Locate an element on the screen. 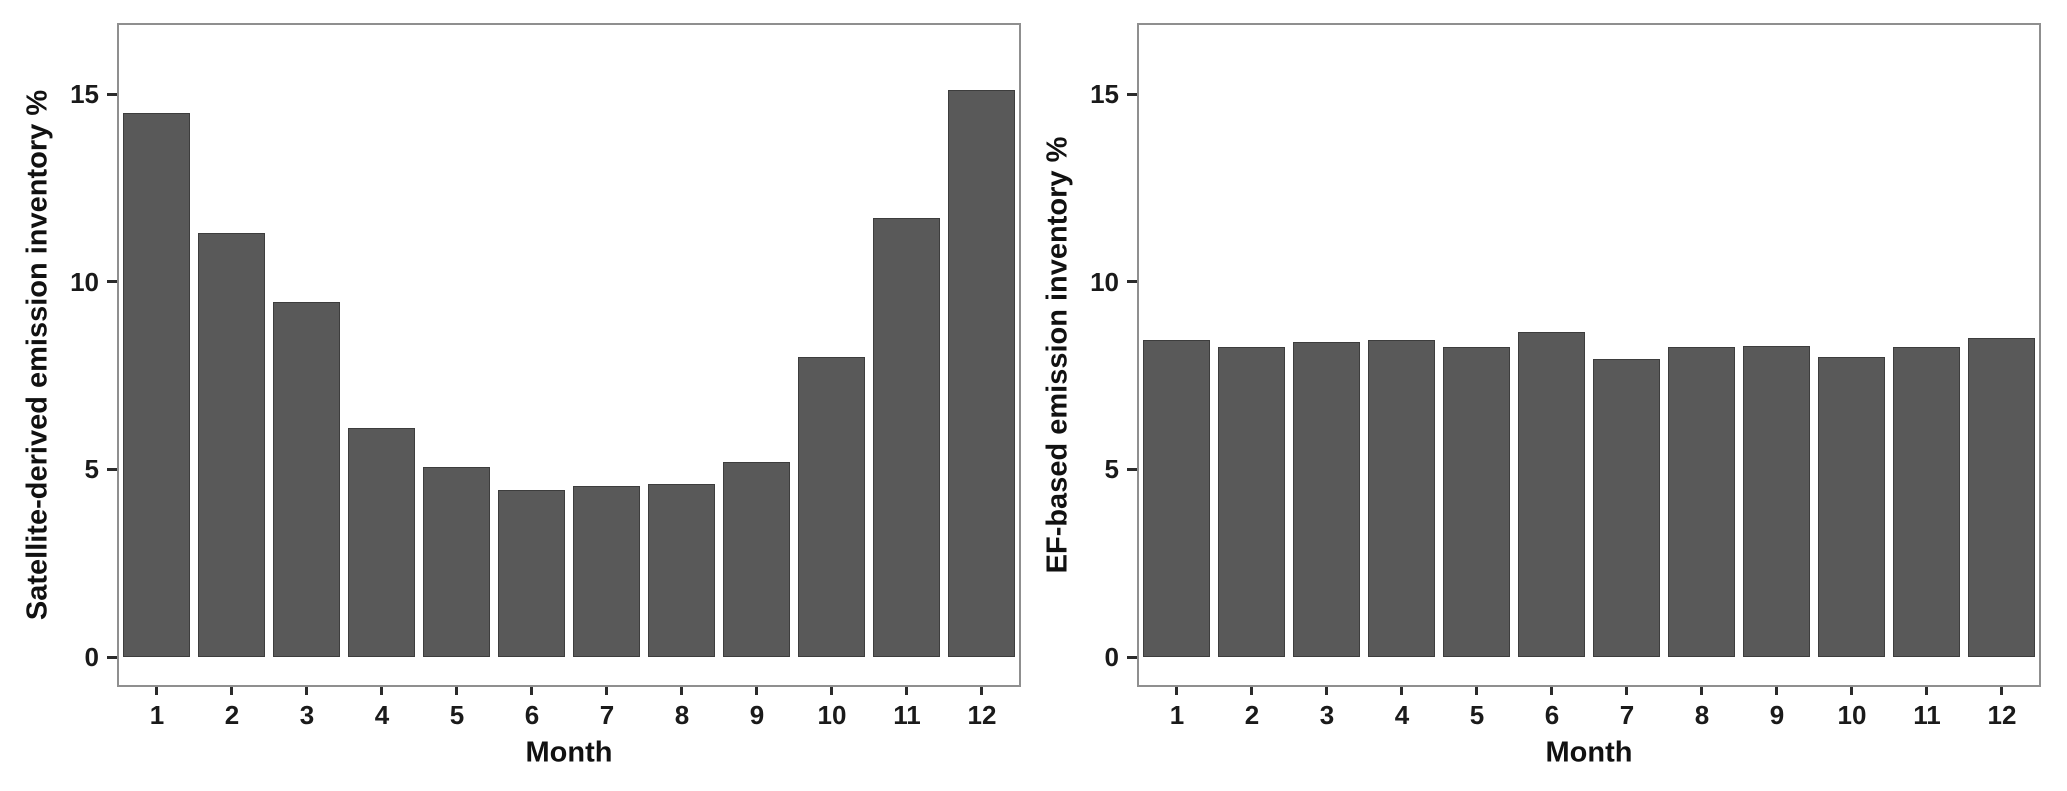  y-axis-title: EF-based emission inventory % is located at coordinates (1057, 355).